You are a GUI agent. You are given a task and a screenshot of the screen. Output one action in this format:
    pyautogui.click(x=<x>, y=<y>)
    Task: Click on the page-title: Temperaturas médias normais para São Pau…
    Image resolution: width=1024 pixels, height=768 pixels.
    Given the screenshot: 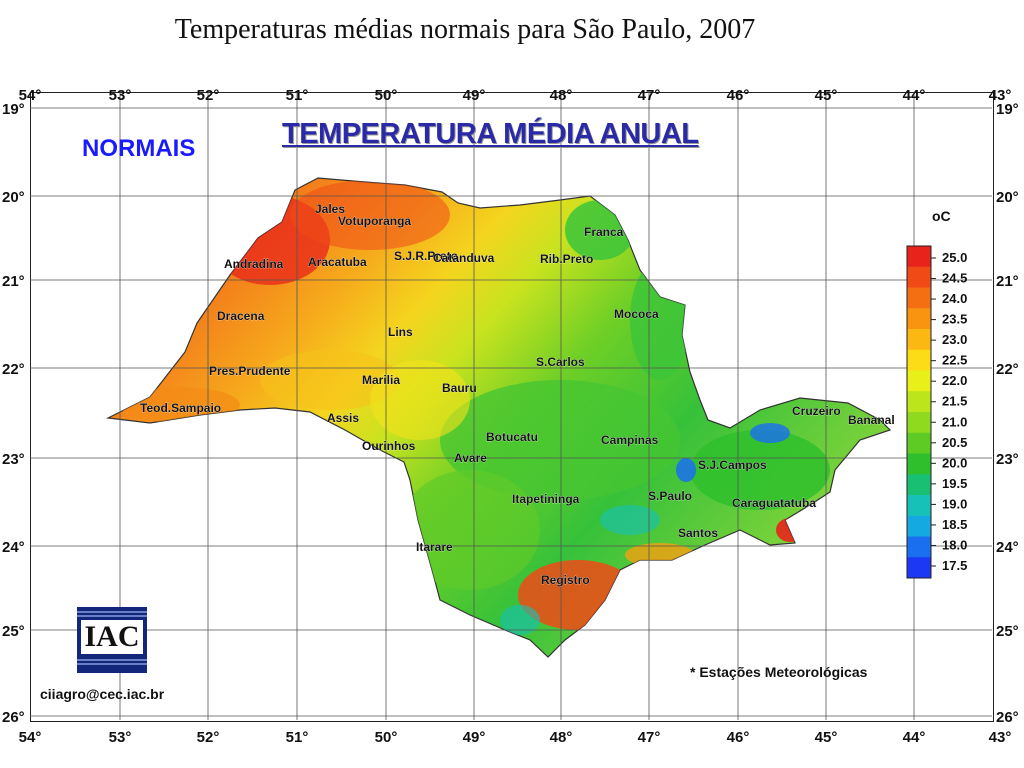 What is the action you would take?
    pyautogui.click(x=465, y=29)
    